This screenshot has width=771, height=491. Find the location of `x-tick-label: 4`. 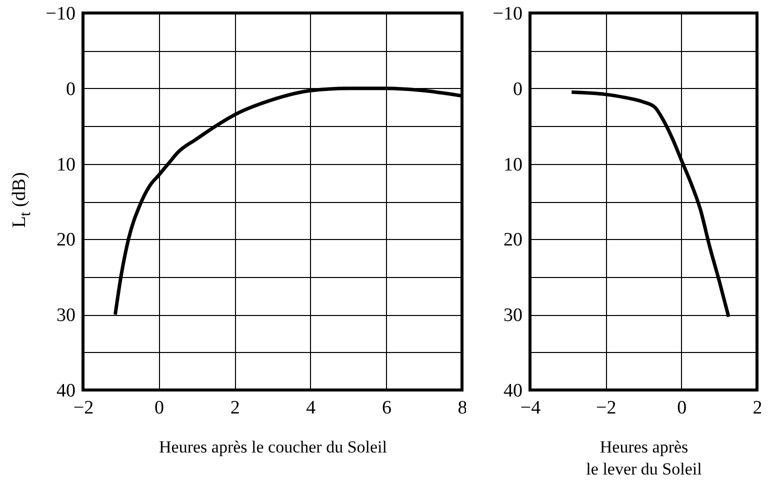

x-tick-label: 4 is located at coordinates (311, 408).